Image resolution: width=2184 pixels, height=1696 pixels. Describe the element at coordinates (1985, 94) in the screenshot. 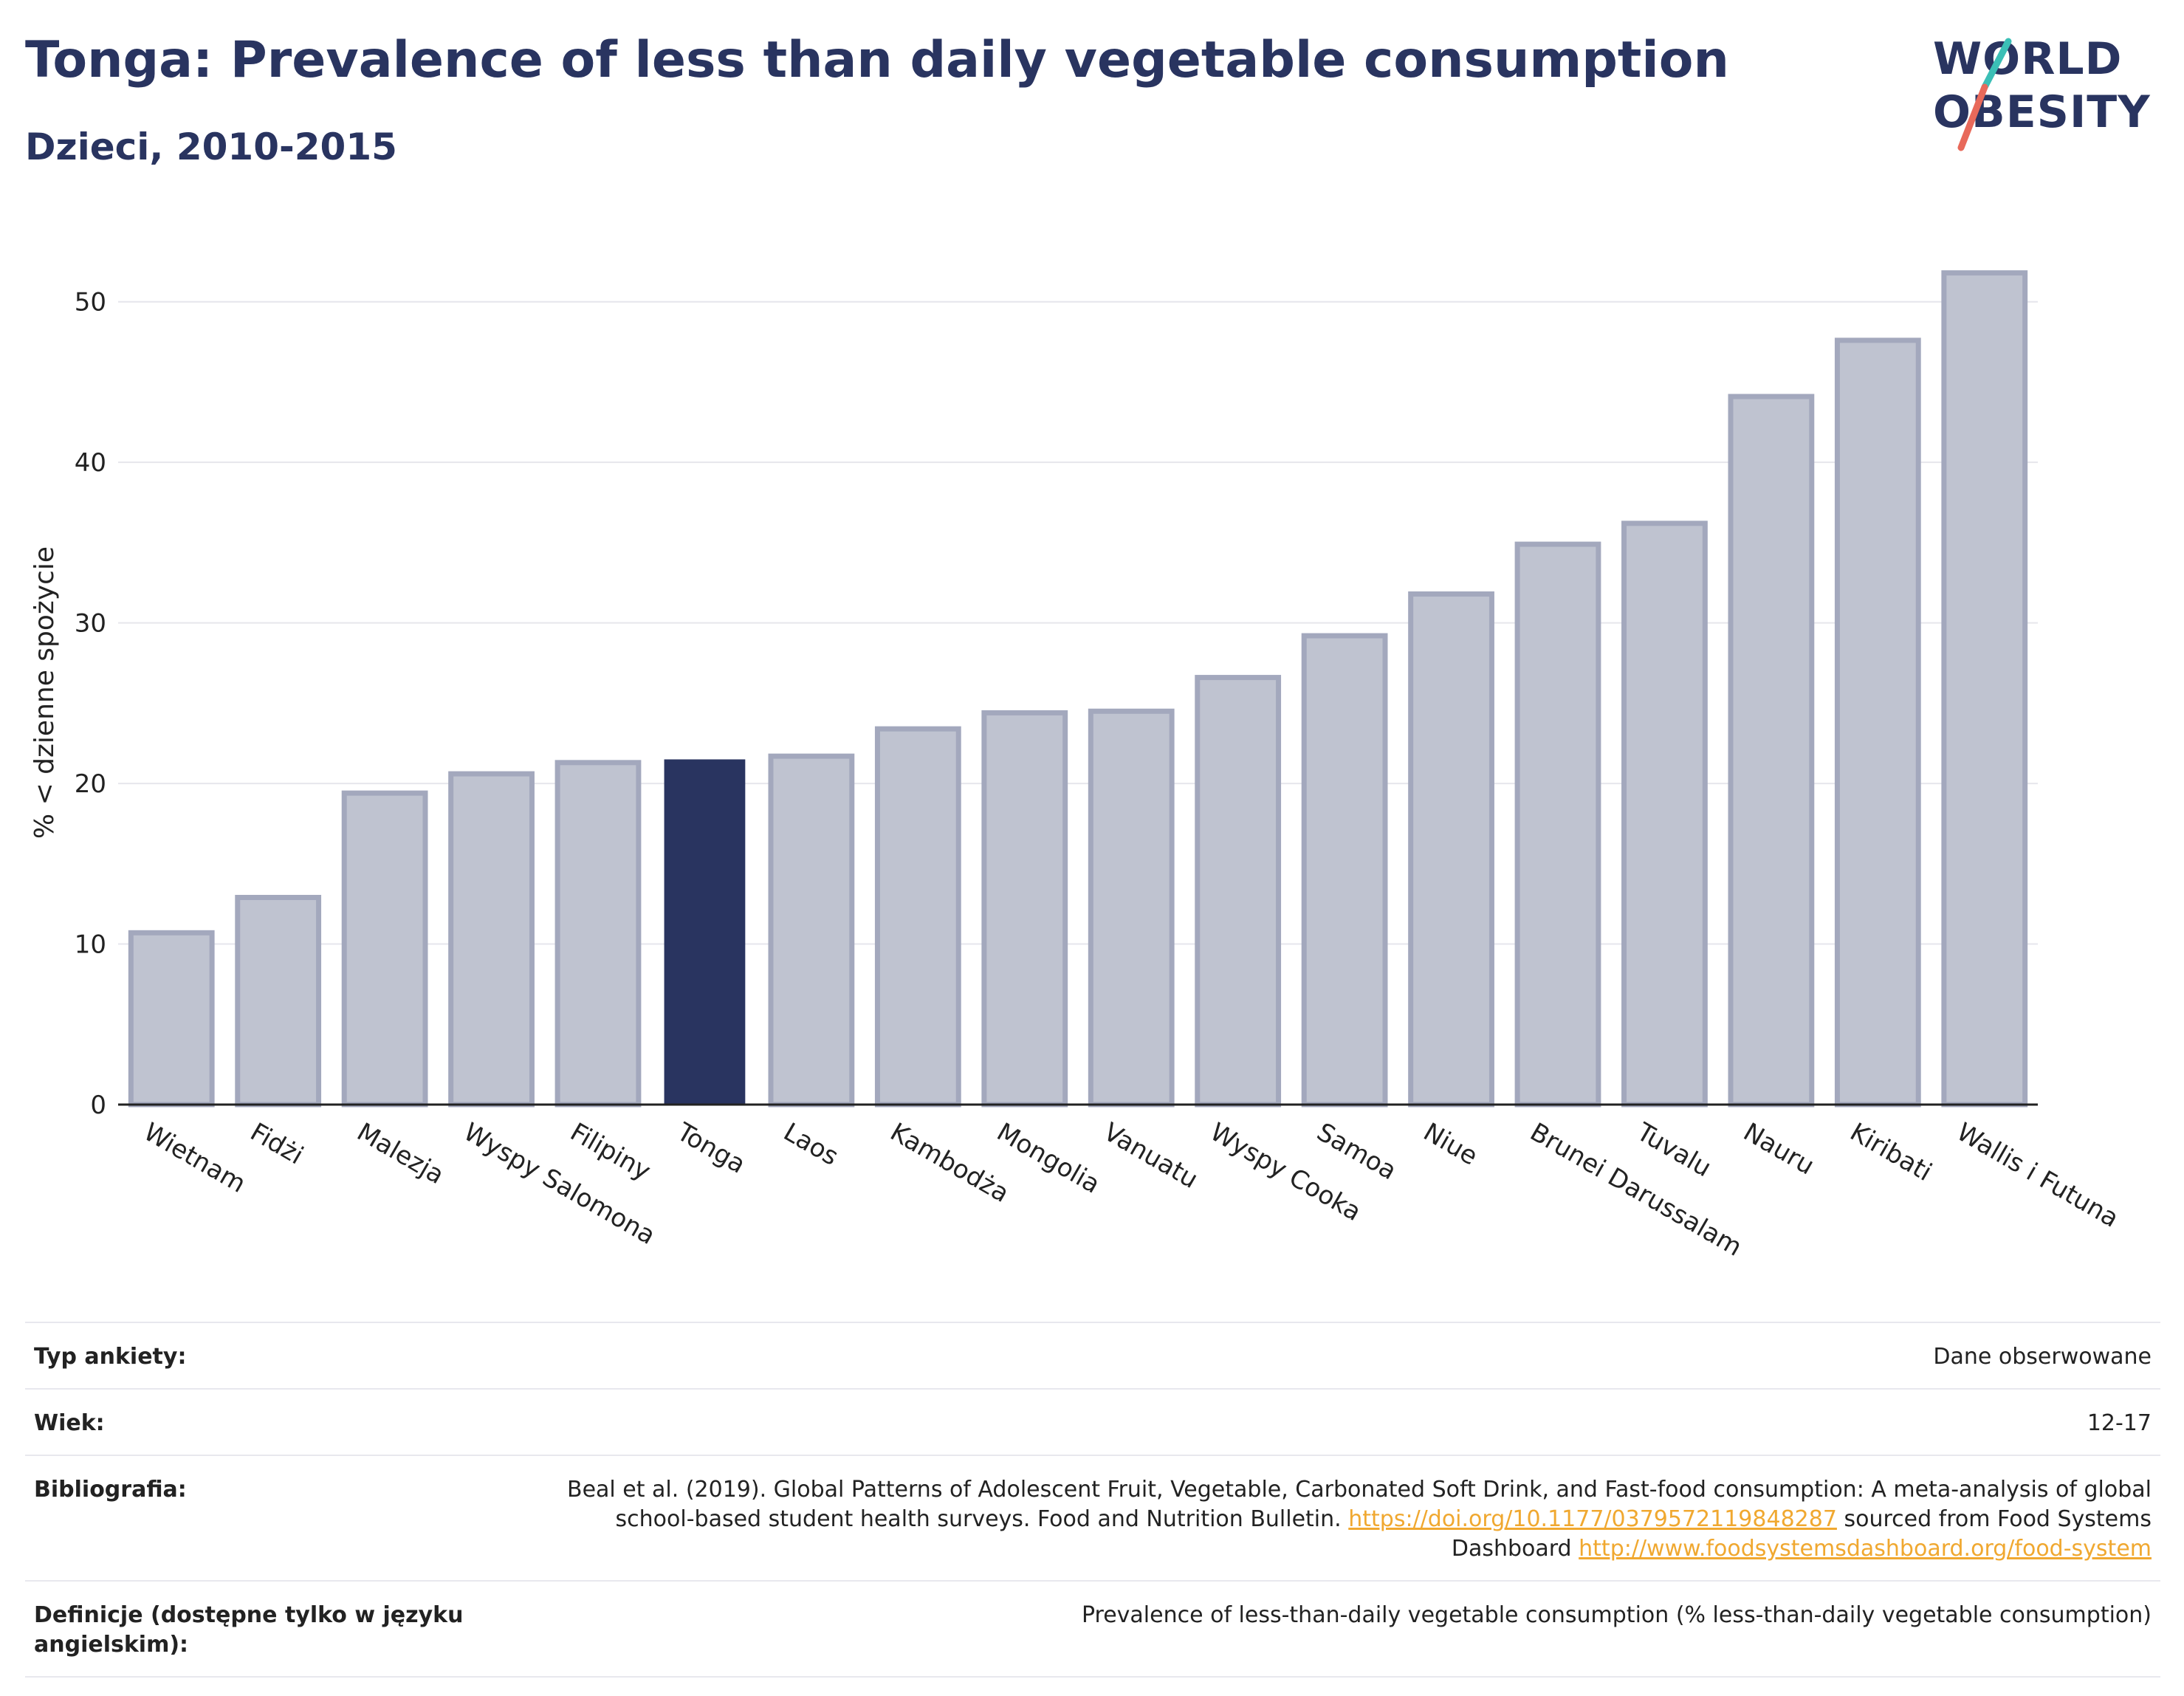

I see `logo-slash-icon` at that location.